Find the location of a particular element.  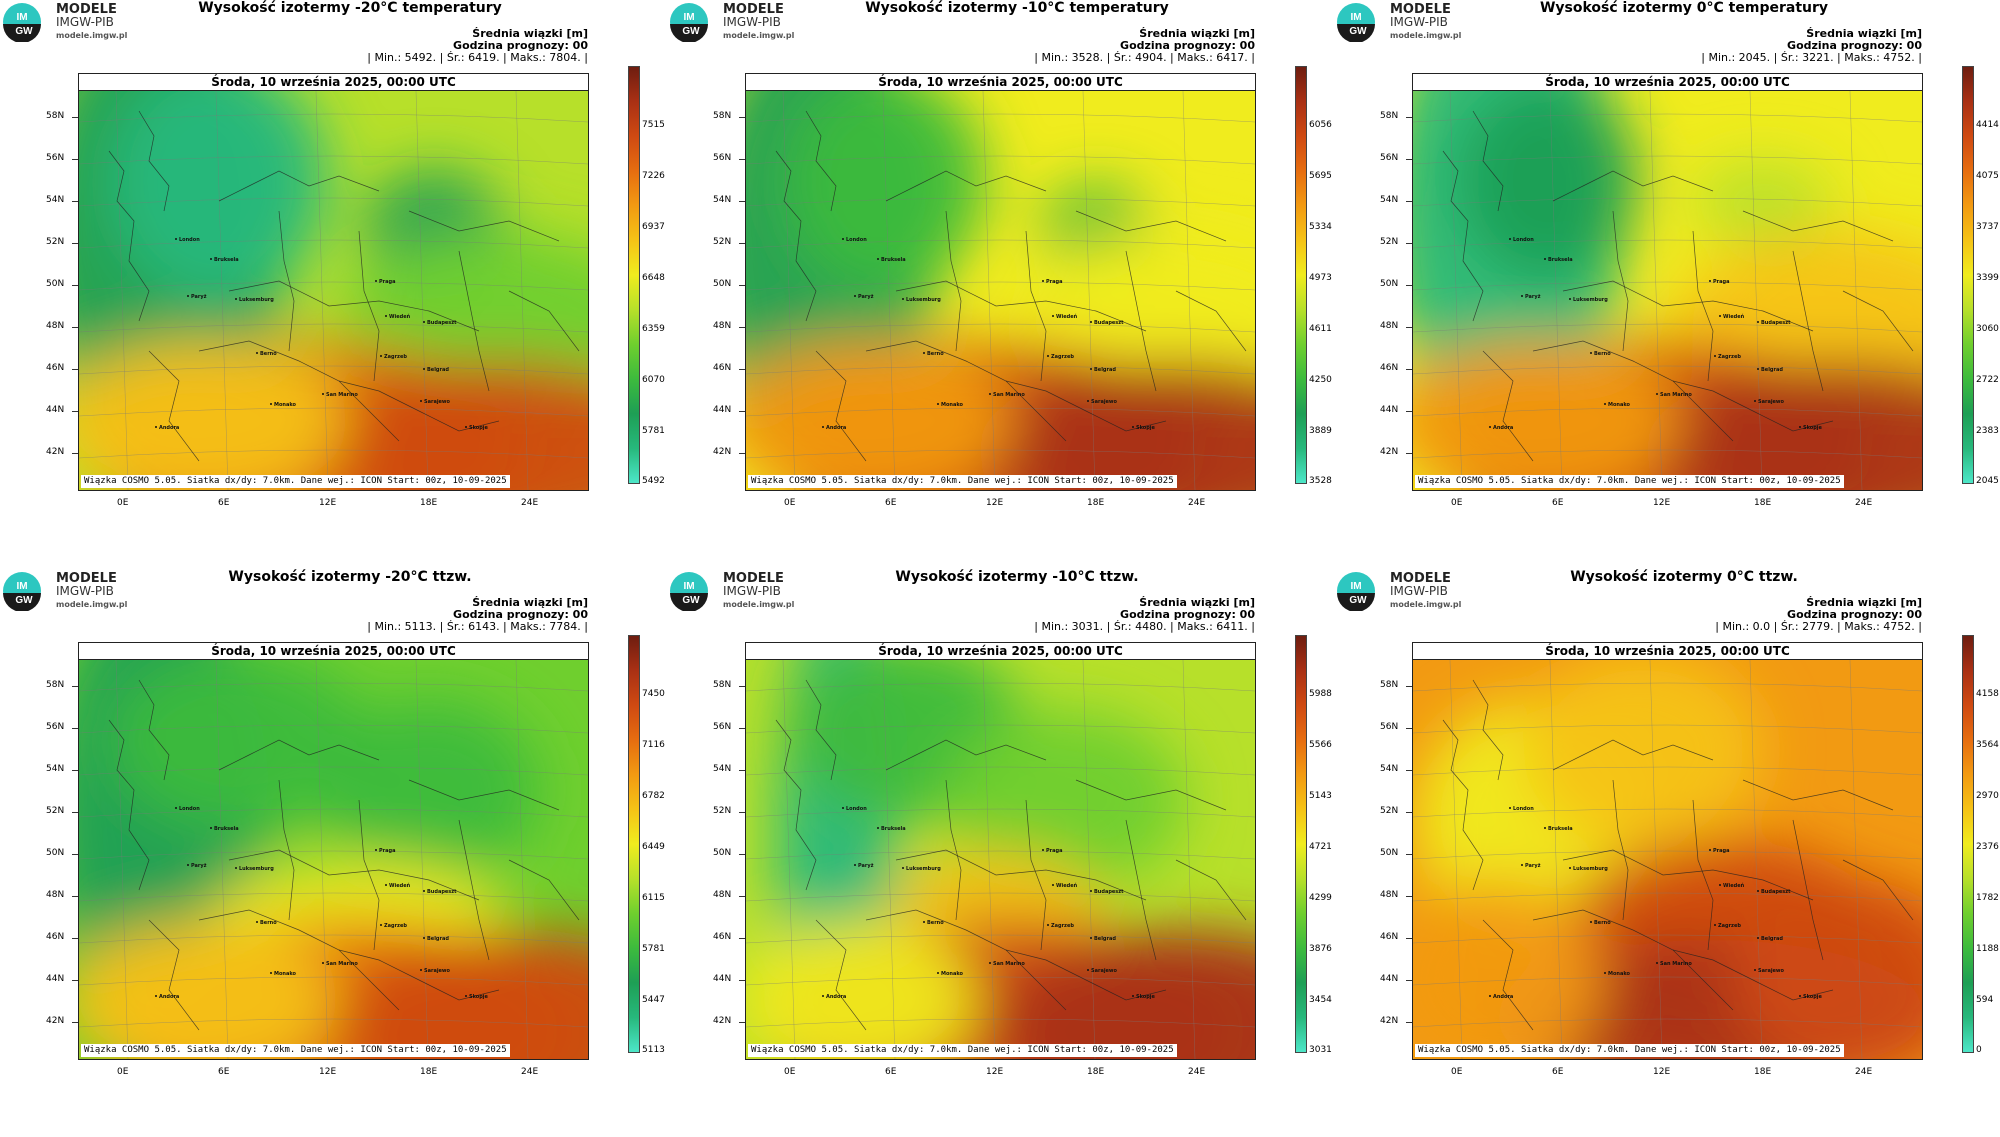

brand-block: MODELE IMGW-PIB modele.imgw.pl is located at coordinates (758, 22).